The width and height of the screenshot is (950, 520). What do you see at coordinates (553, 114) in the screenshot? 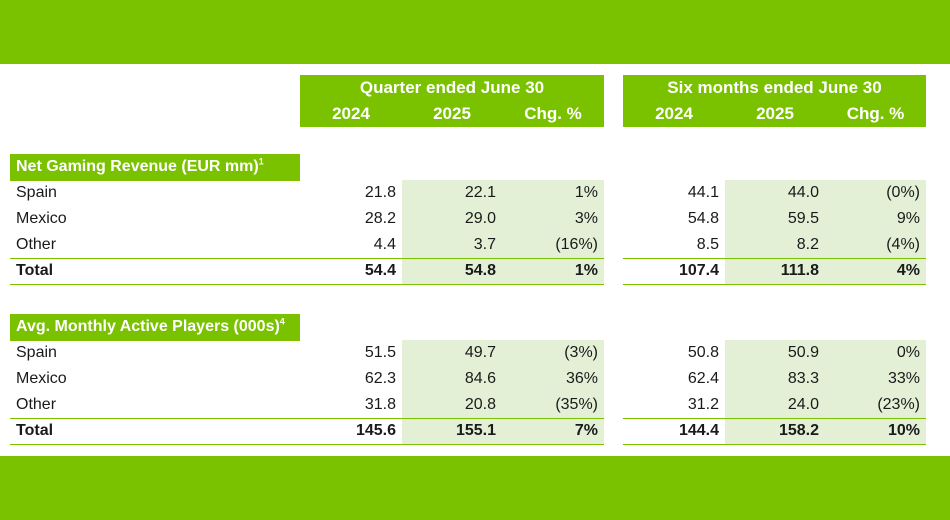
I see `quarter-col-chg-header: Chg. %` at bounding box center [553, 114].